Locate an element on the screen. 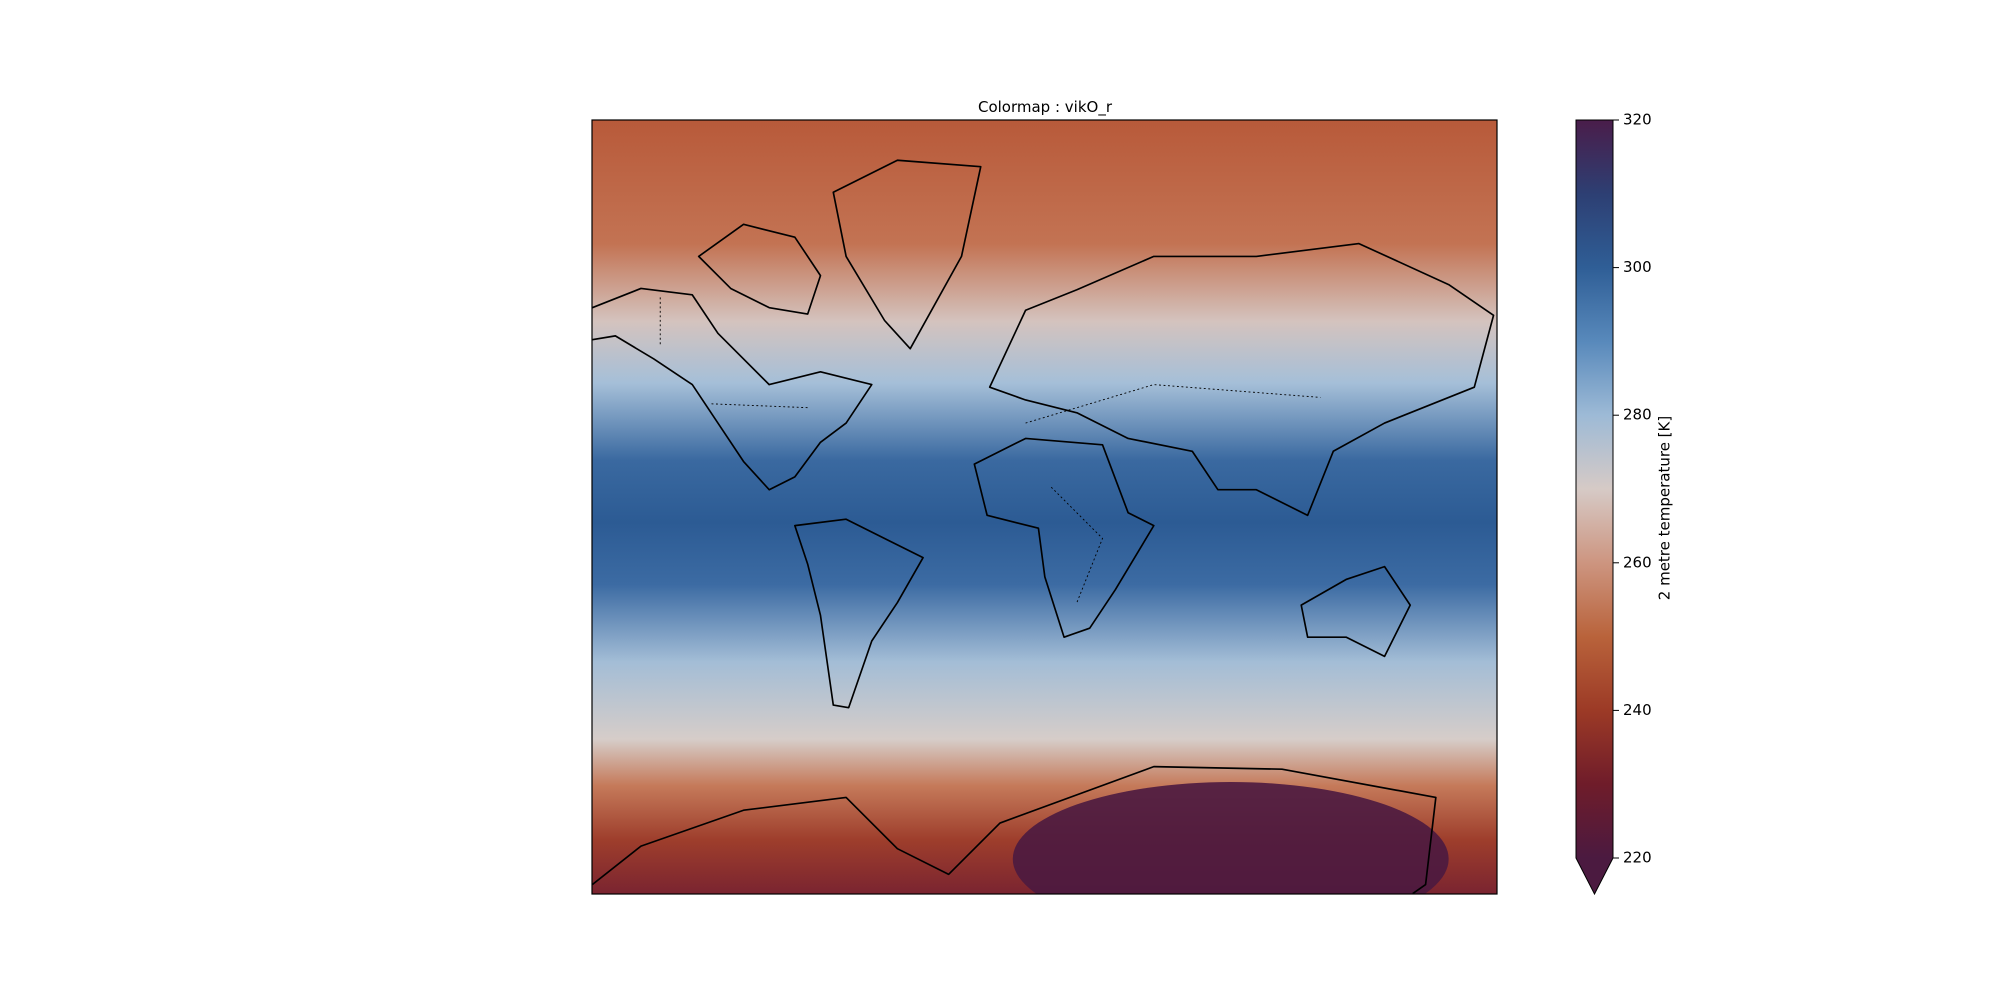 This screenshot has width=2000, height=1000. arctic-islands is located at coordinates (759, 269).